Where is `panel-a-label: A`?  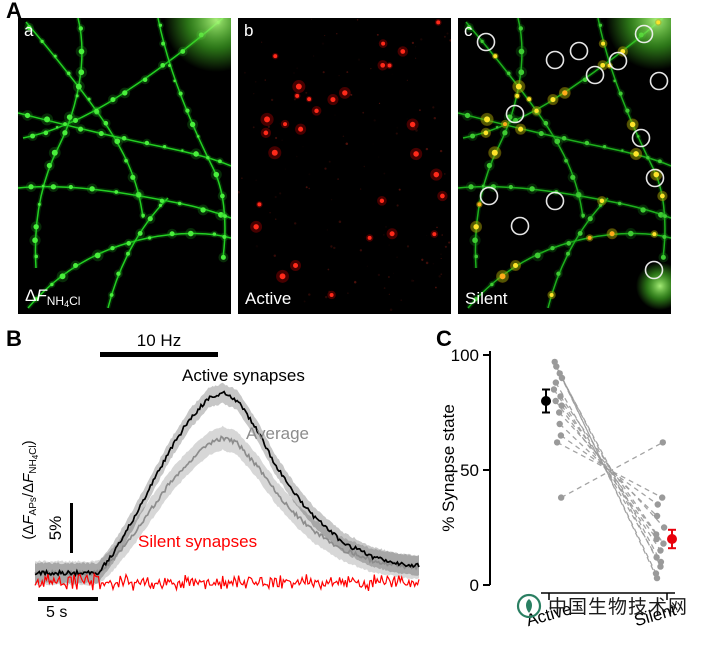 panel-a-label: A is located at coordinates (14, 11).